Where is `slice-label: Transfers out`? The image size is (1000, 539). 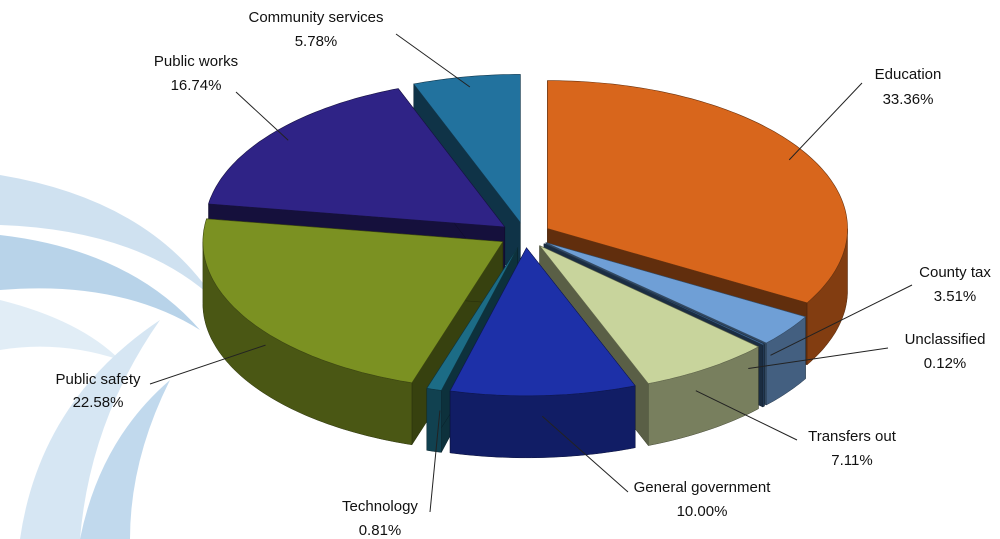
slice-label: Transfers out is located at coordinates (852, 436).